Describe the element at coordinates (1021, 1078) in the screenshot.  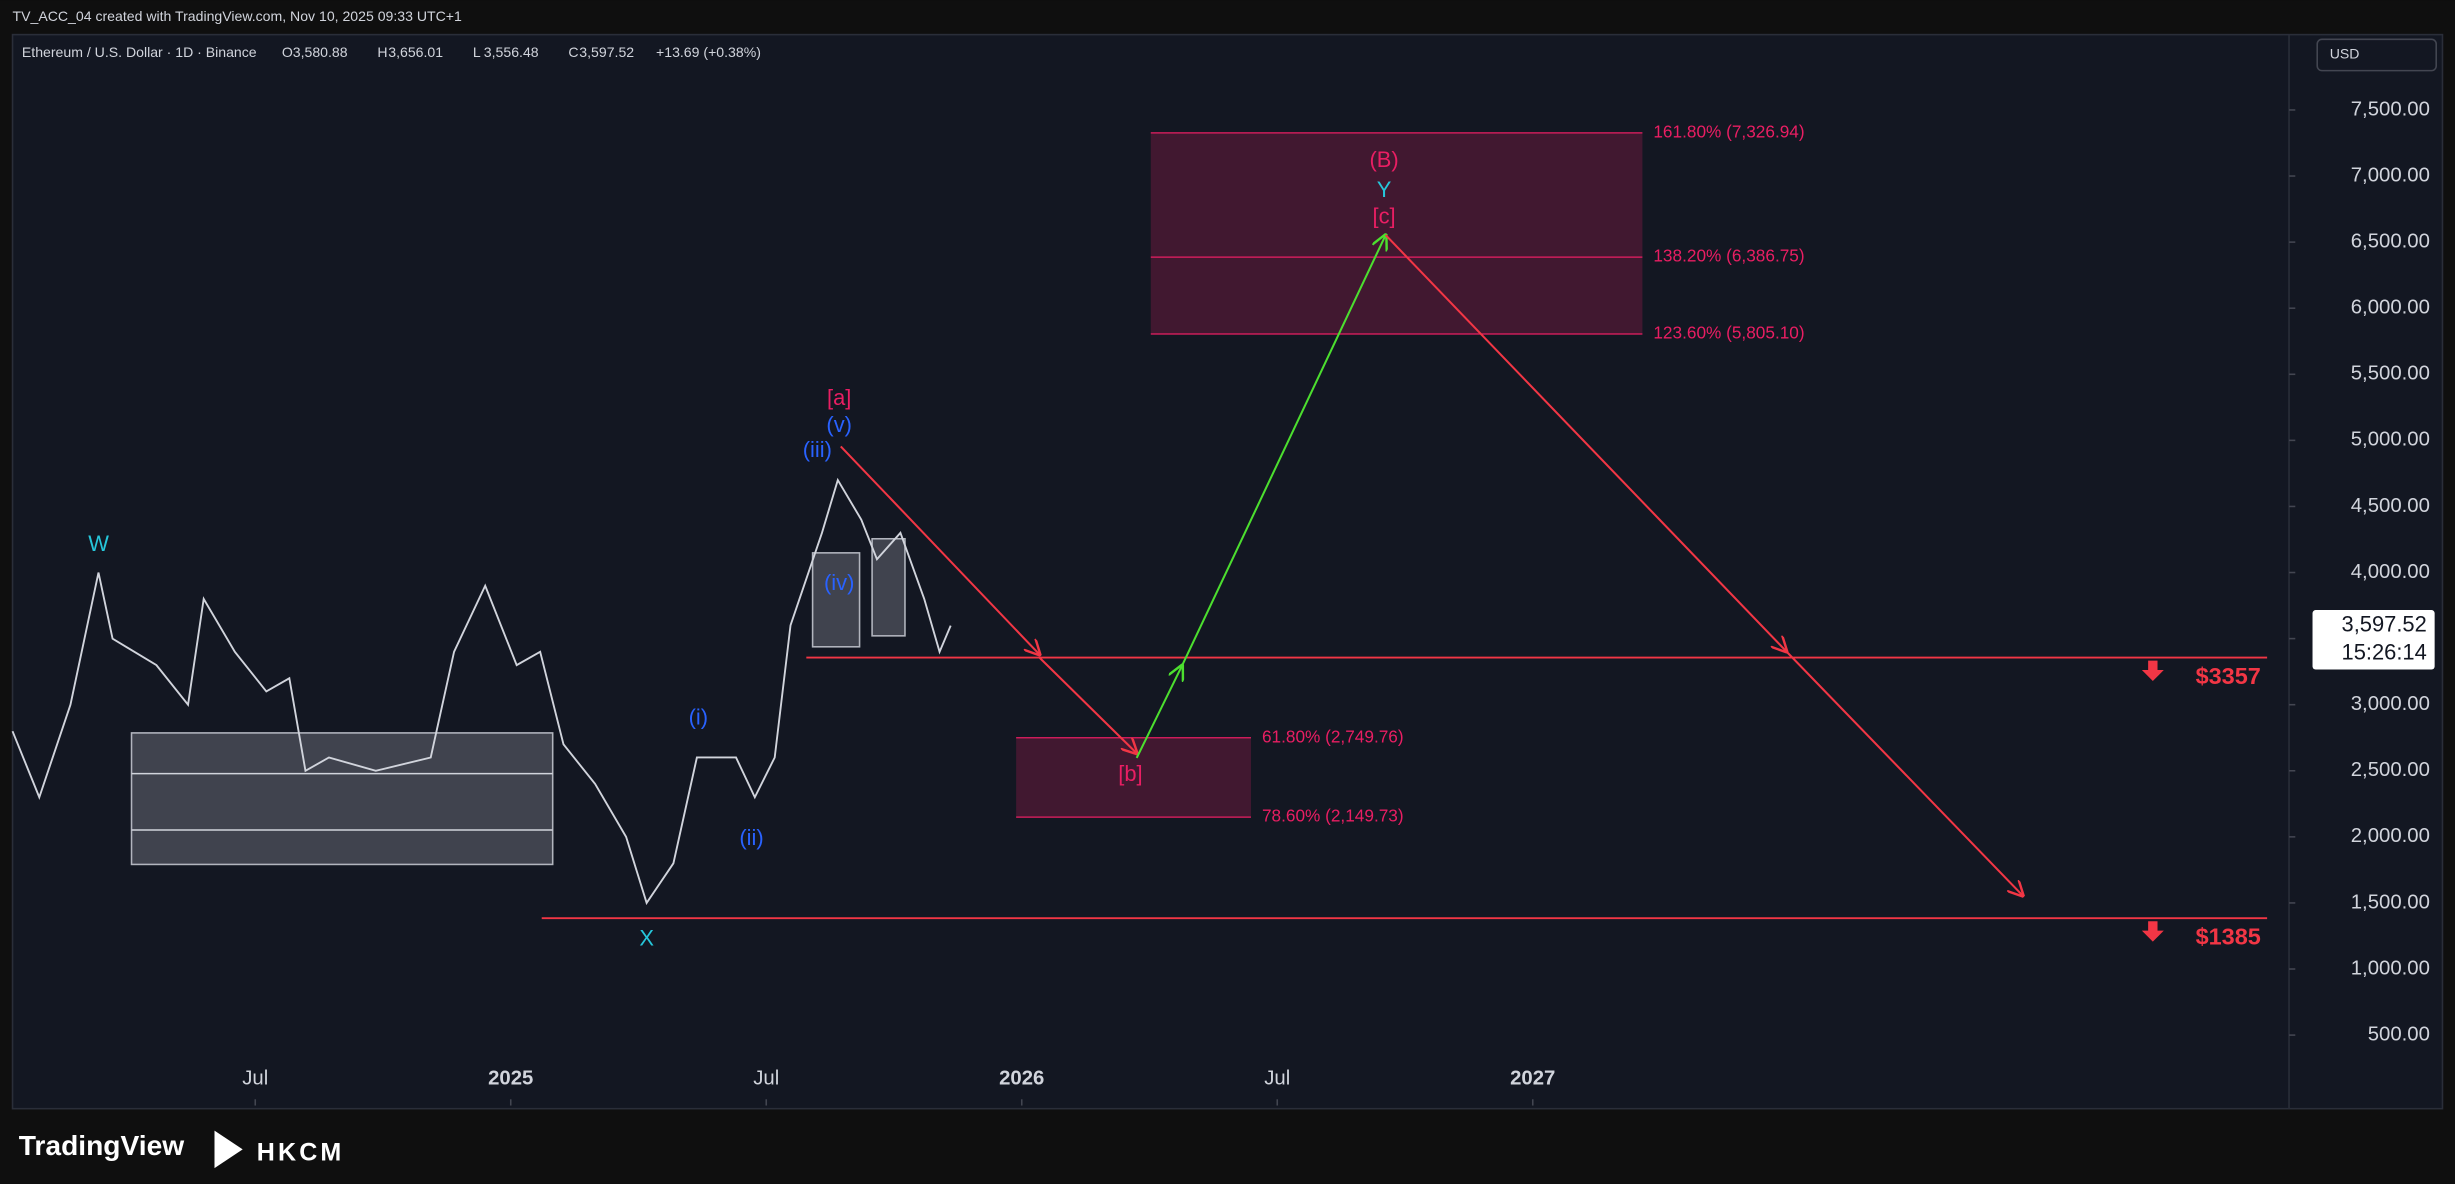
I see `x-tick-label: 2026` at that location.